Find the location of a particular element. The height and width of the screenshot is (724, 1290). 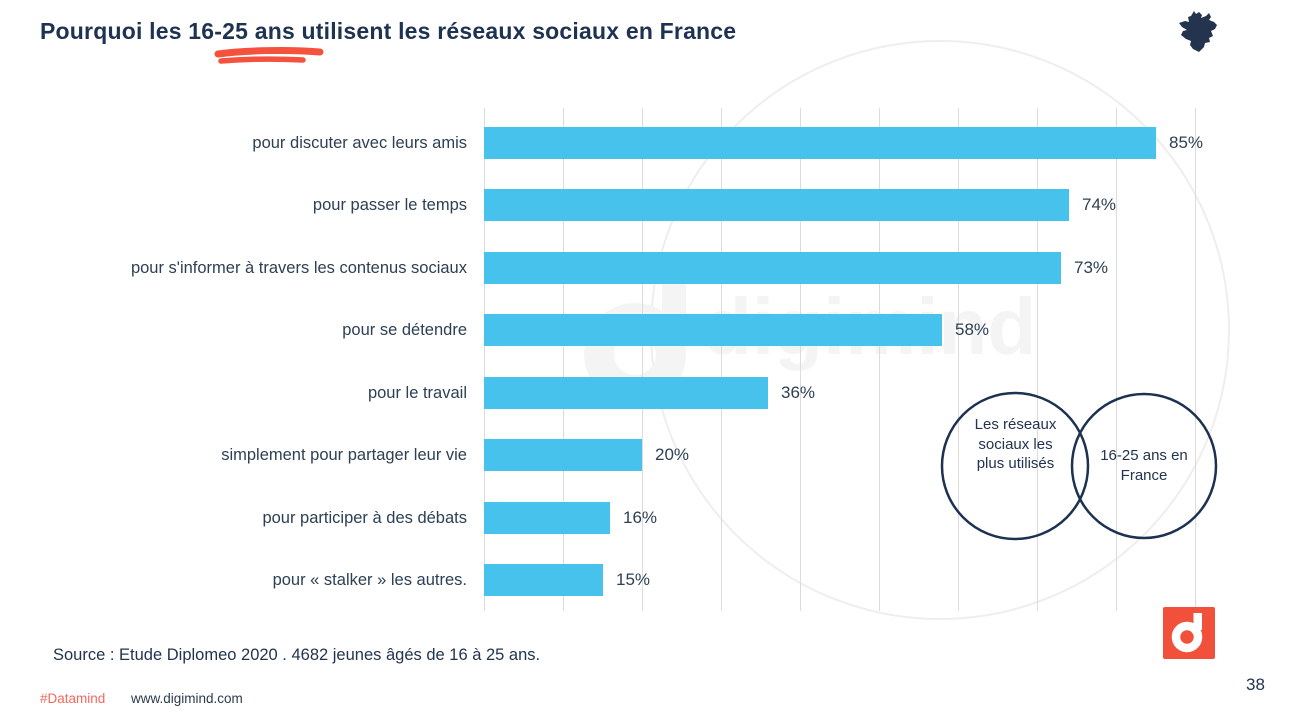

value-label-6: 20% is located at coordinates (672, 455).